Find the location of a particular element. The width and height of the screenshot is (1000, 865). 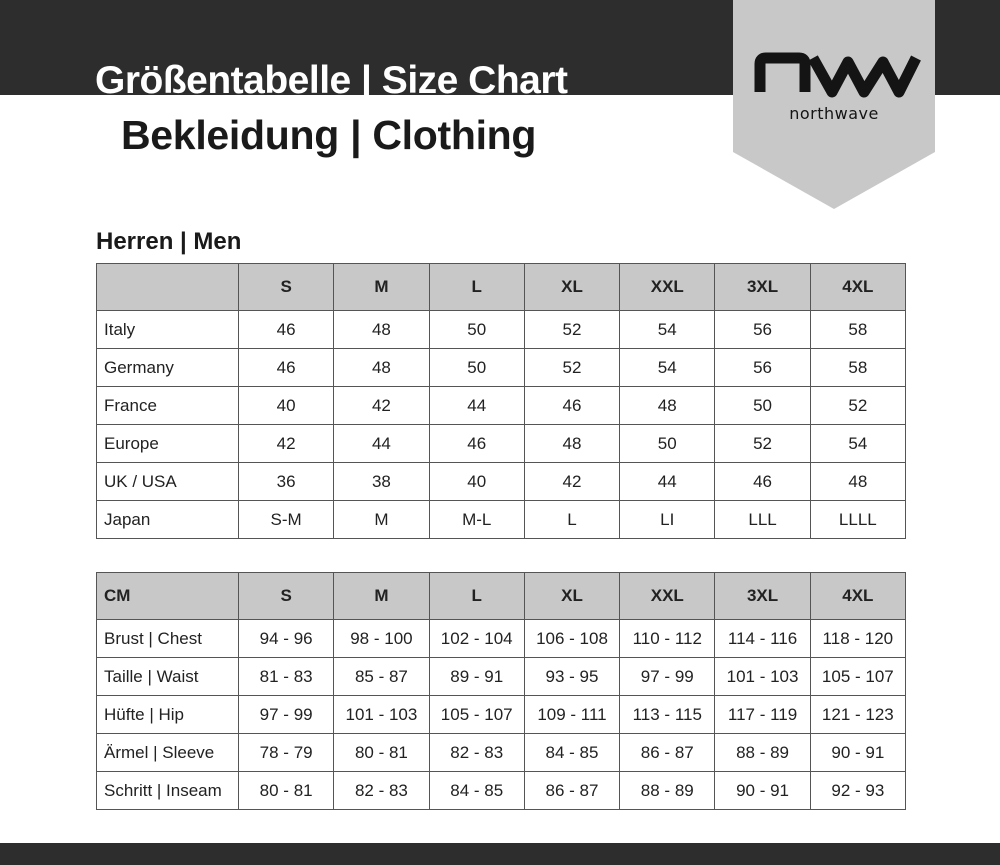

table-cell: 98 - 100 is located at coordinates (381, 638).